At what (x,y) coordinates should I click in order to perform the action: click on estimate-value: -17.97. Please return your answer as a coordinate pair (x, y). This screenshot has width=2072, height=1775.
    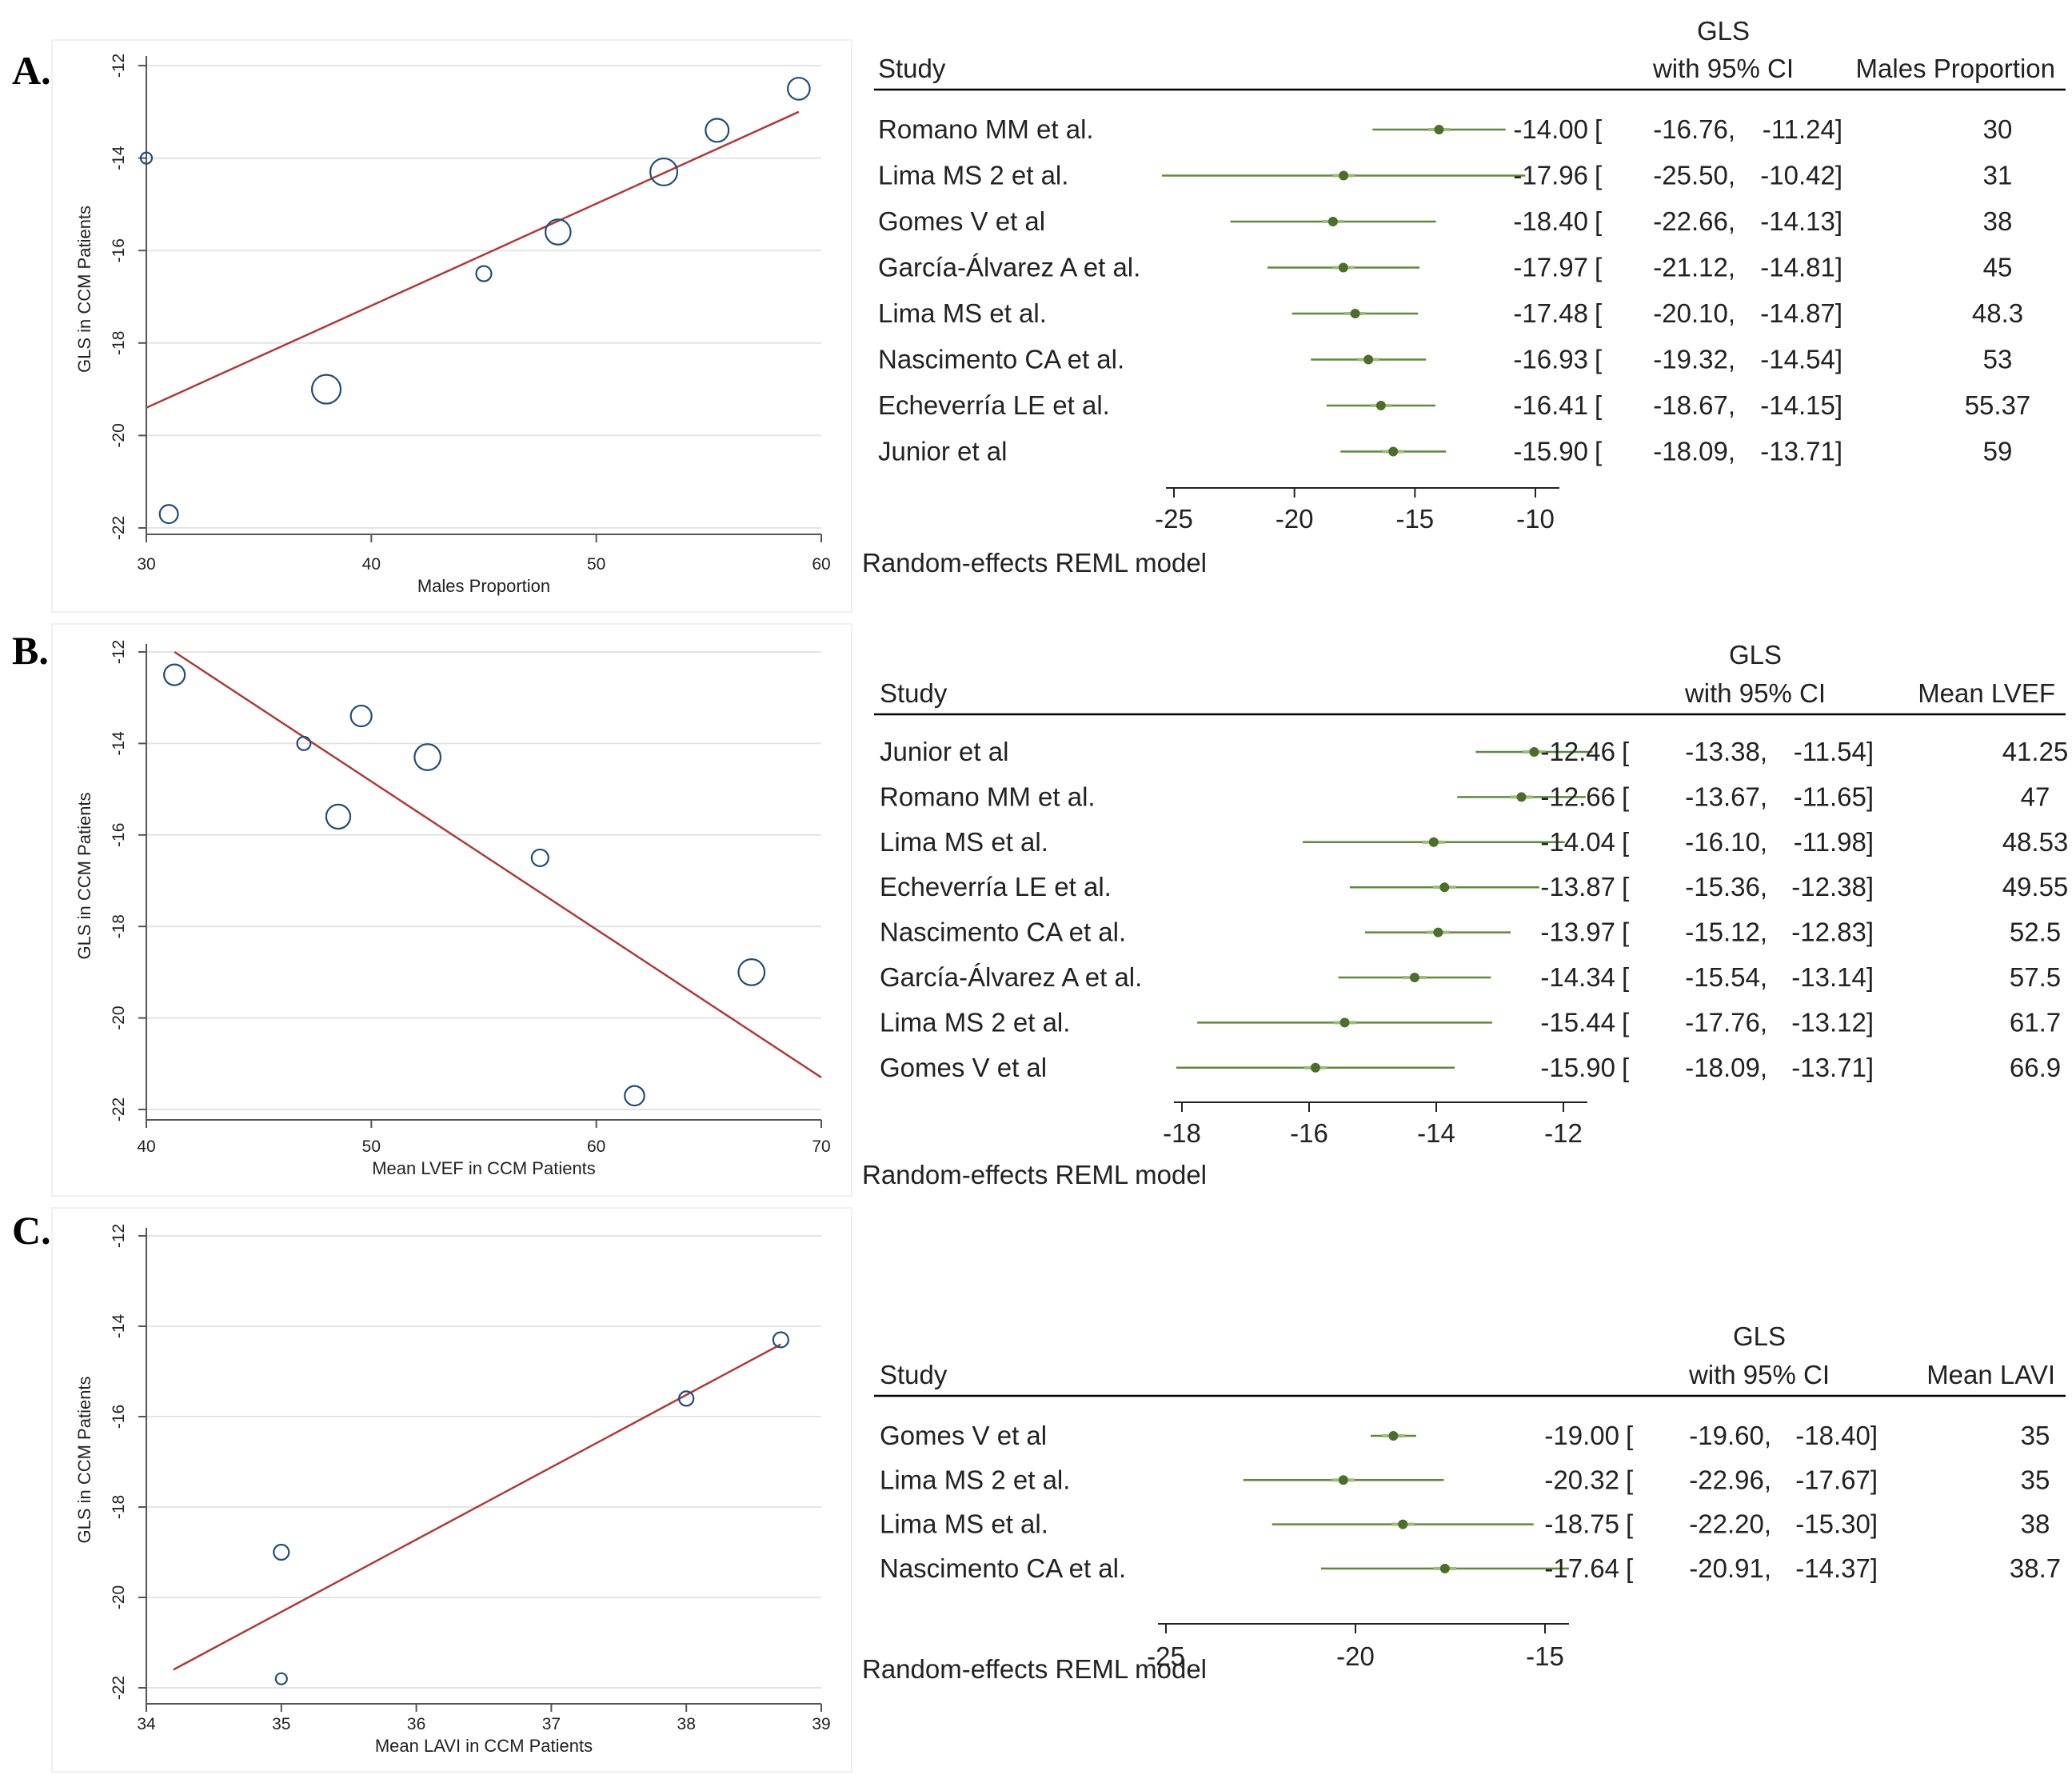
    Looking at the image, I should click on (1550, 267).